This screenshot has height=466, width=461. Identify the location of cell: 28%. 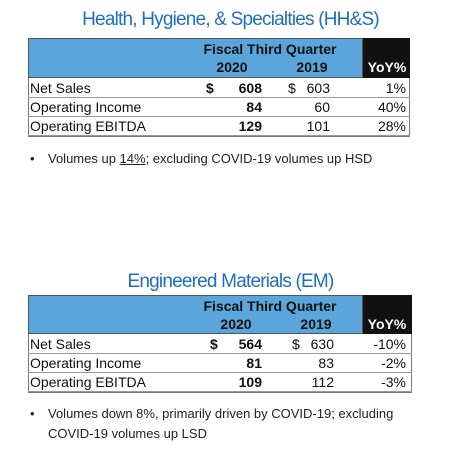
(391, 126).